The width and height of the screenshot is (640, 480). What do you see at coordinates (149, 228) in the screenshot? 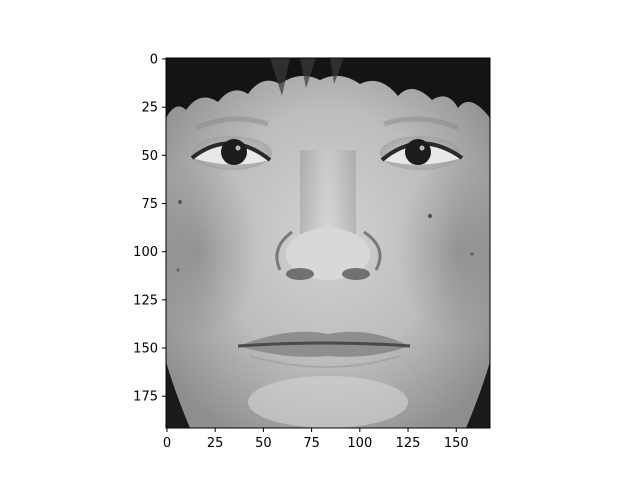
I see `y-axis: 0 25 50 75 100 125 150 175` at bounding box center [149, 228].